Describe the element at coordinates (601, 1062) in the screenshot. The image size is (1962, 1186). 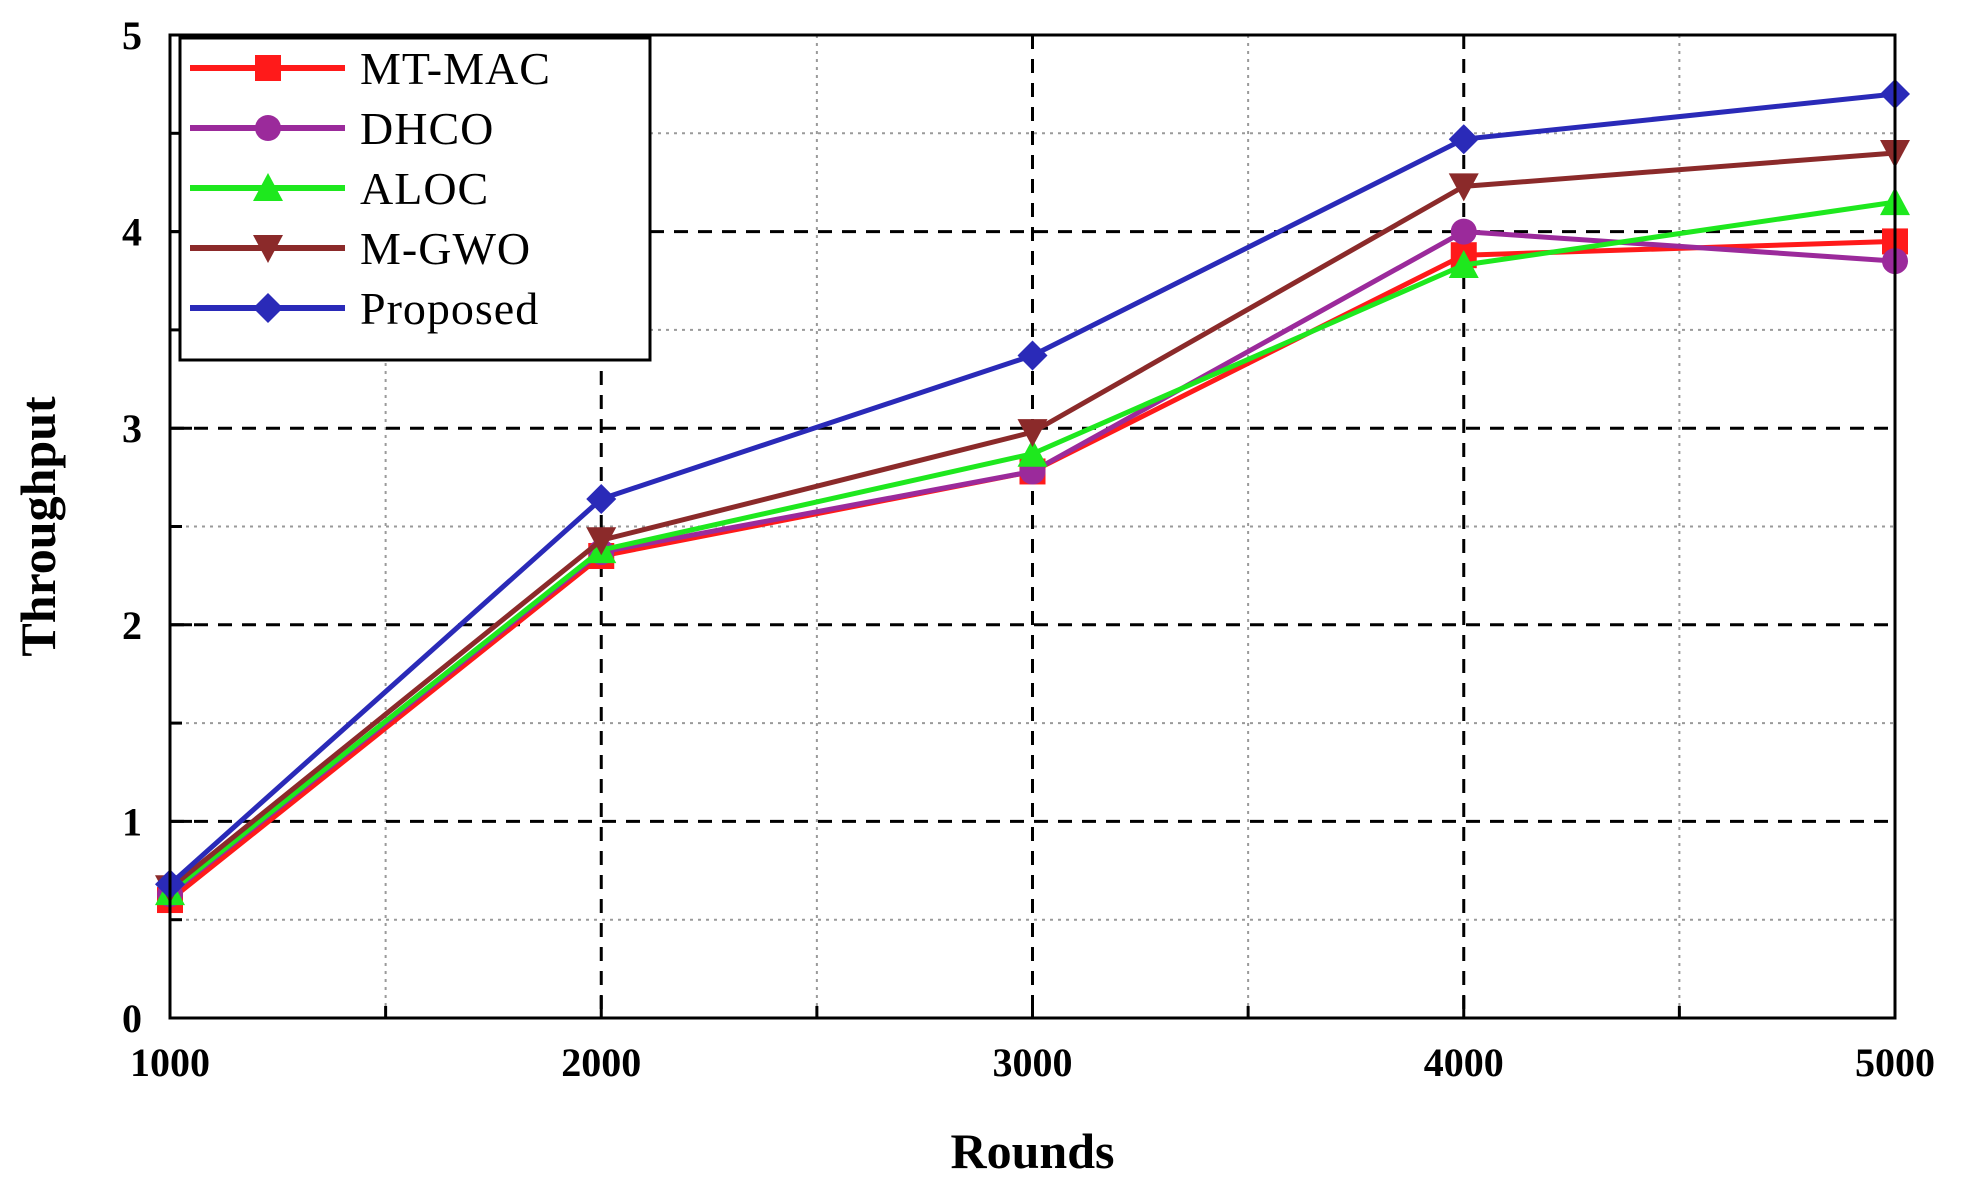
I see `x-tick-label: 2000` at that location.